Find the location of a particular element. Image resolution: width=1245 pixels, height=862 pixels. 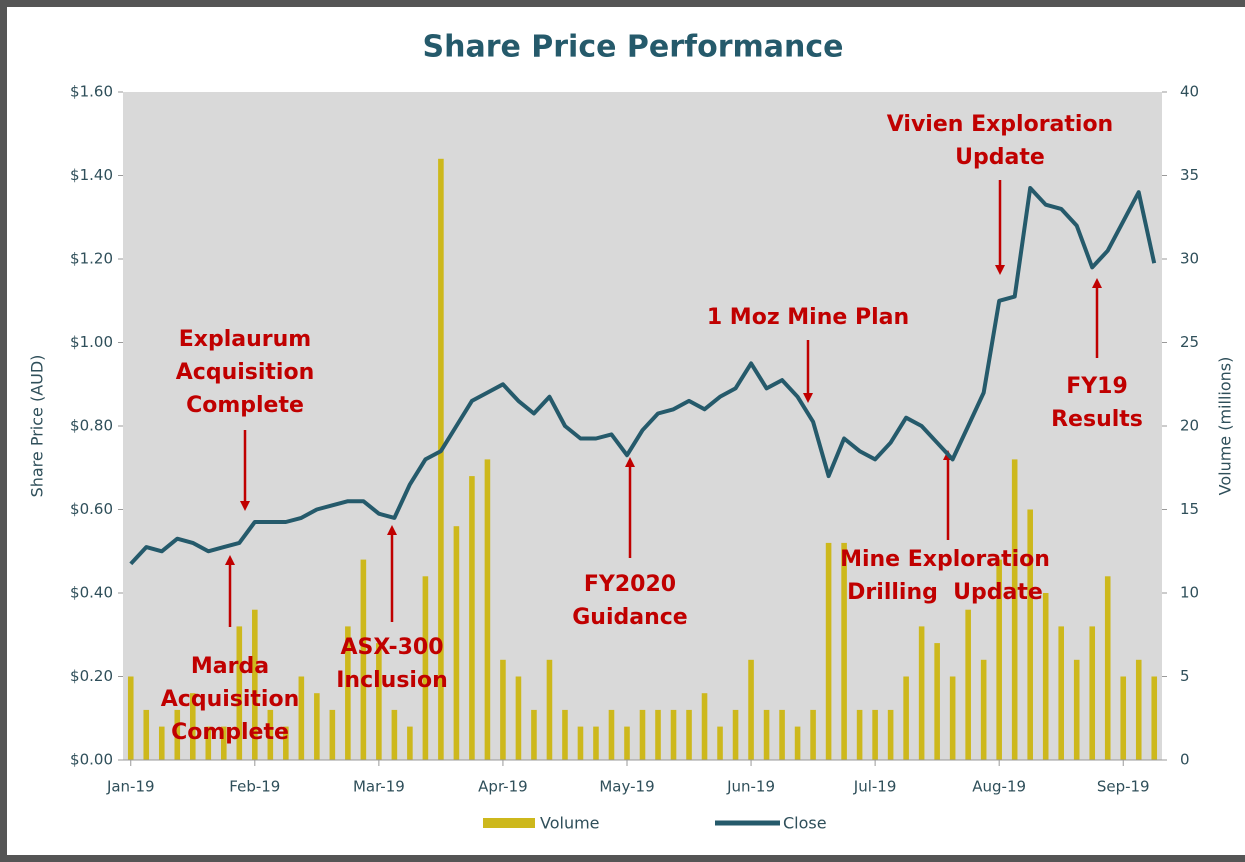

annotation: Drilling Update is located at coordinates (945, 592).